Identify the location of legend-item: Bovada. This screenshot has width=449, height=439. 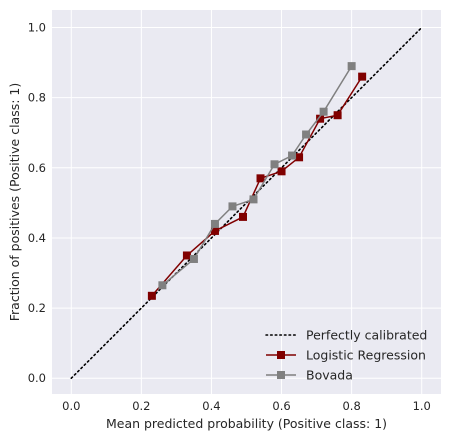
(309, 375).